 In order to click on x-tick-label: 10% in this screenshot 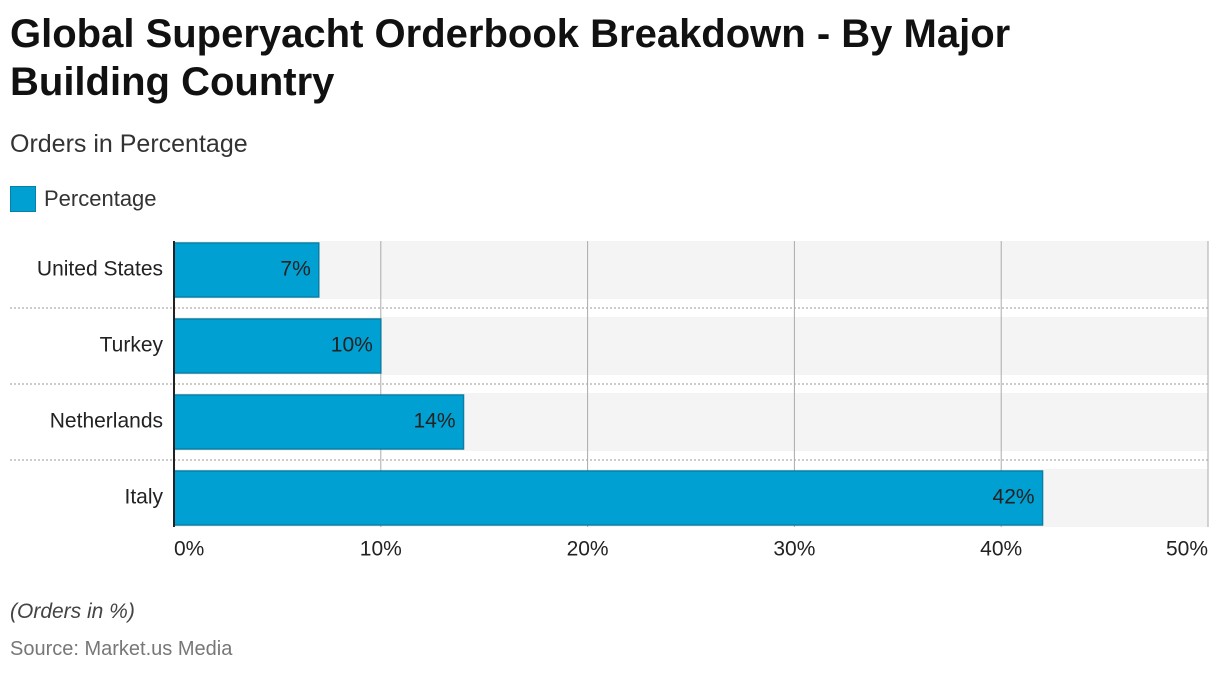, I will do `click(381, 549)`.